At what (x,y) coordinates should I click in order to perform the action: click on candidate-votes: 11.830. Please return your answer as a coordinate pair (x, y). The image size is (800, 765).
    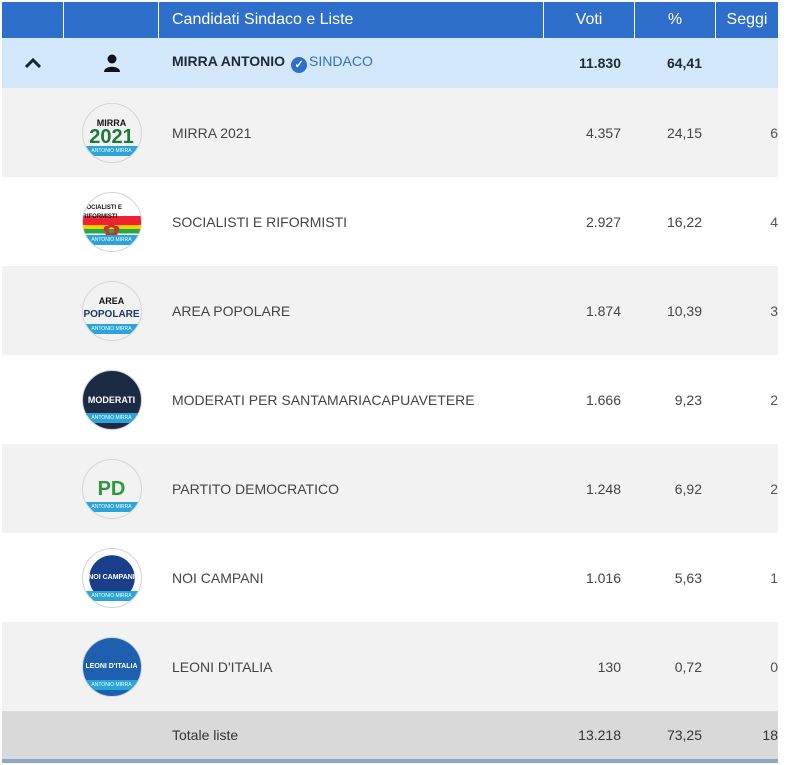
    Looking at the image, I should click on (599, 63).